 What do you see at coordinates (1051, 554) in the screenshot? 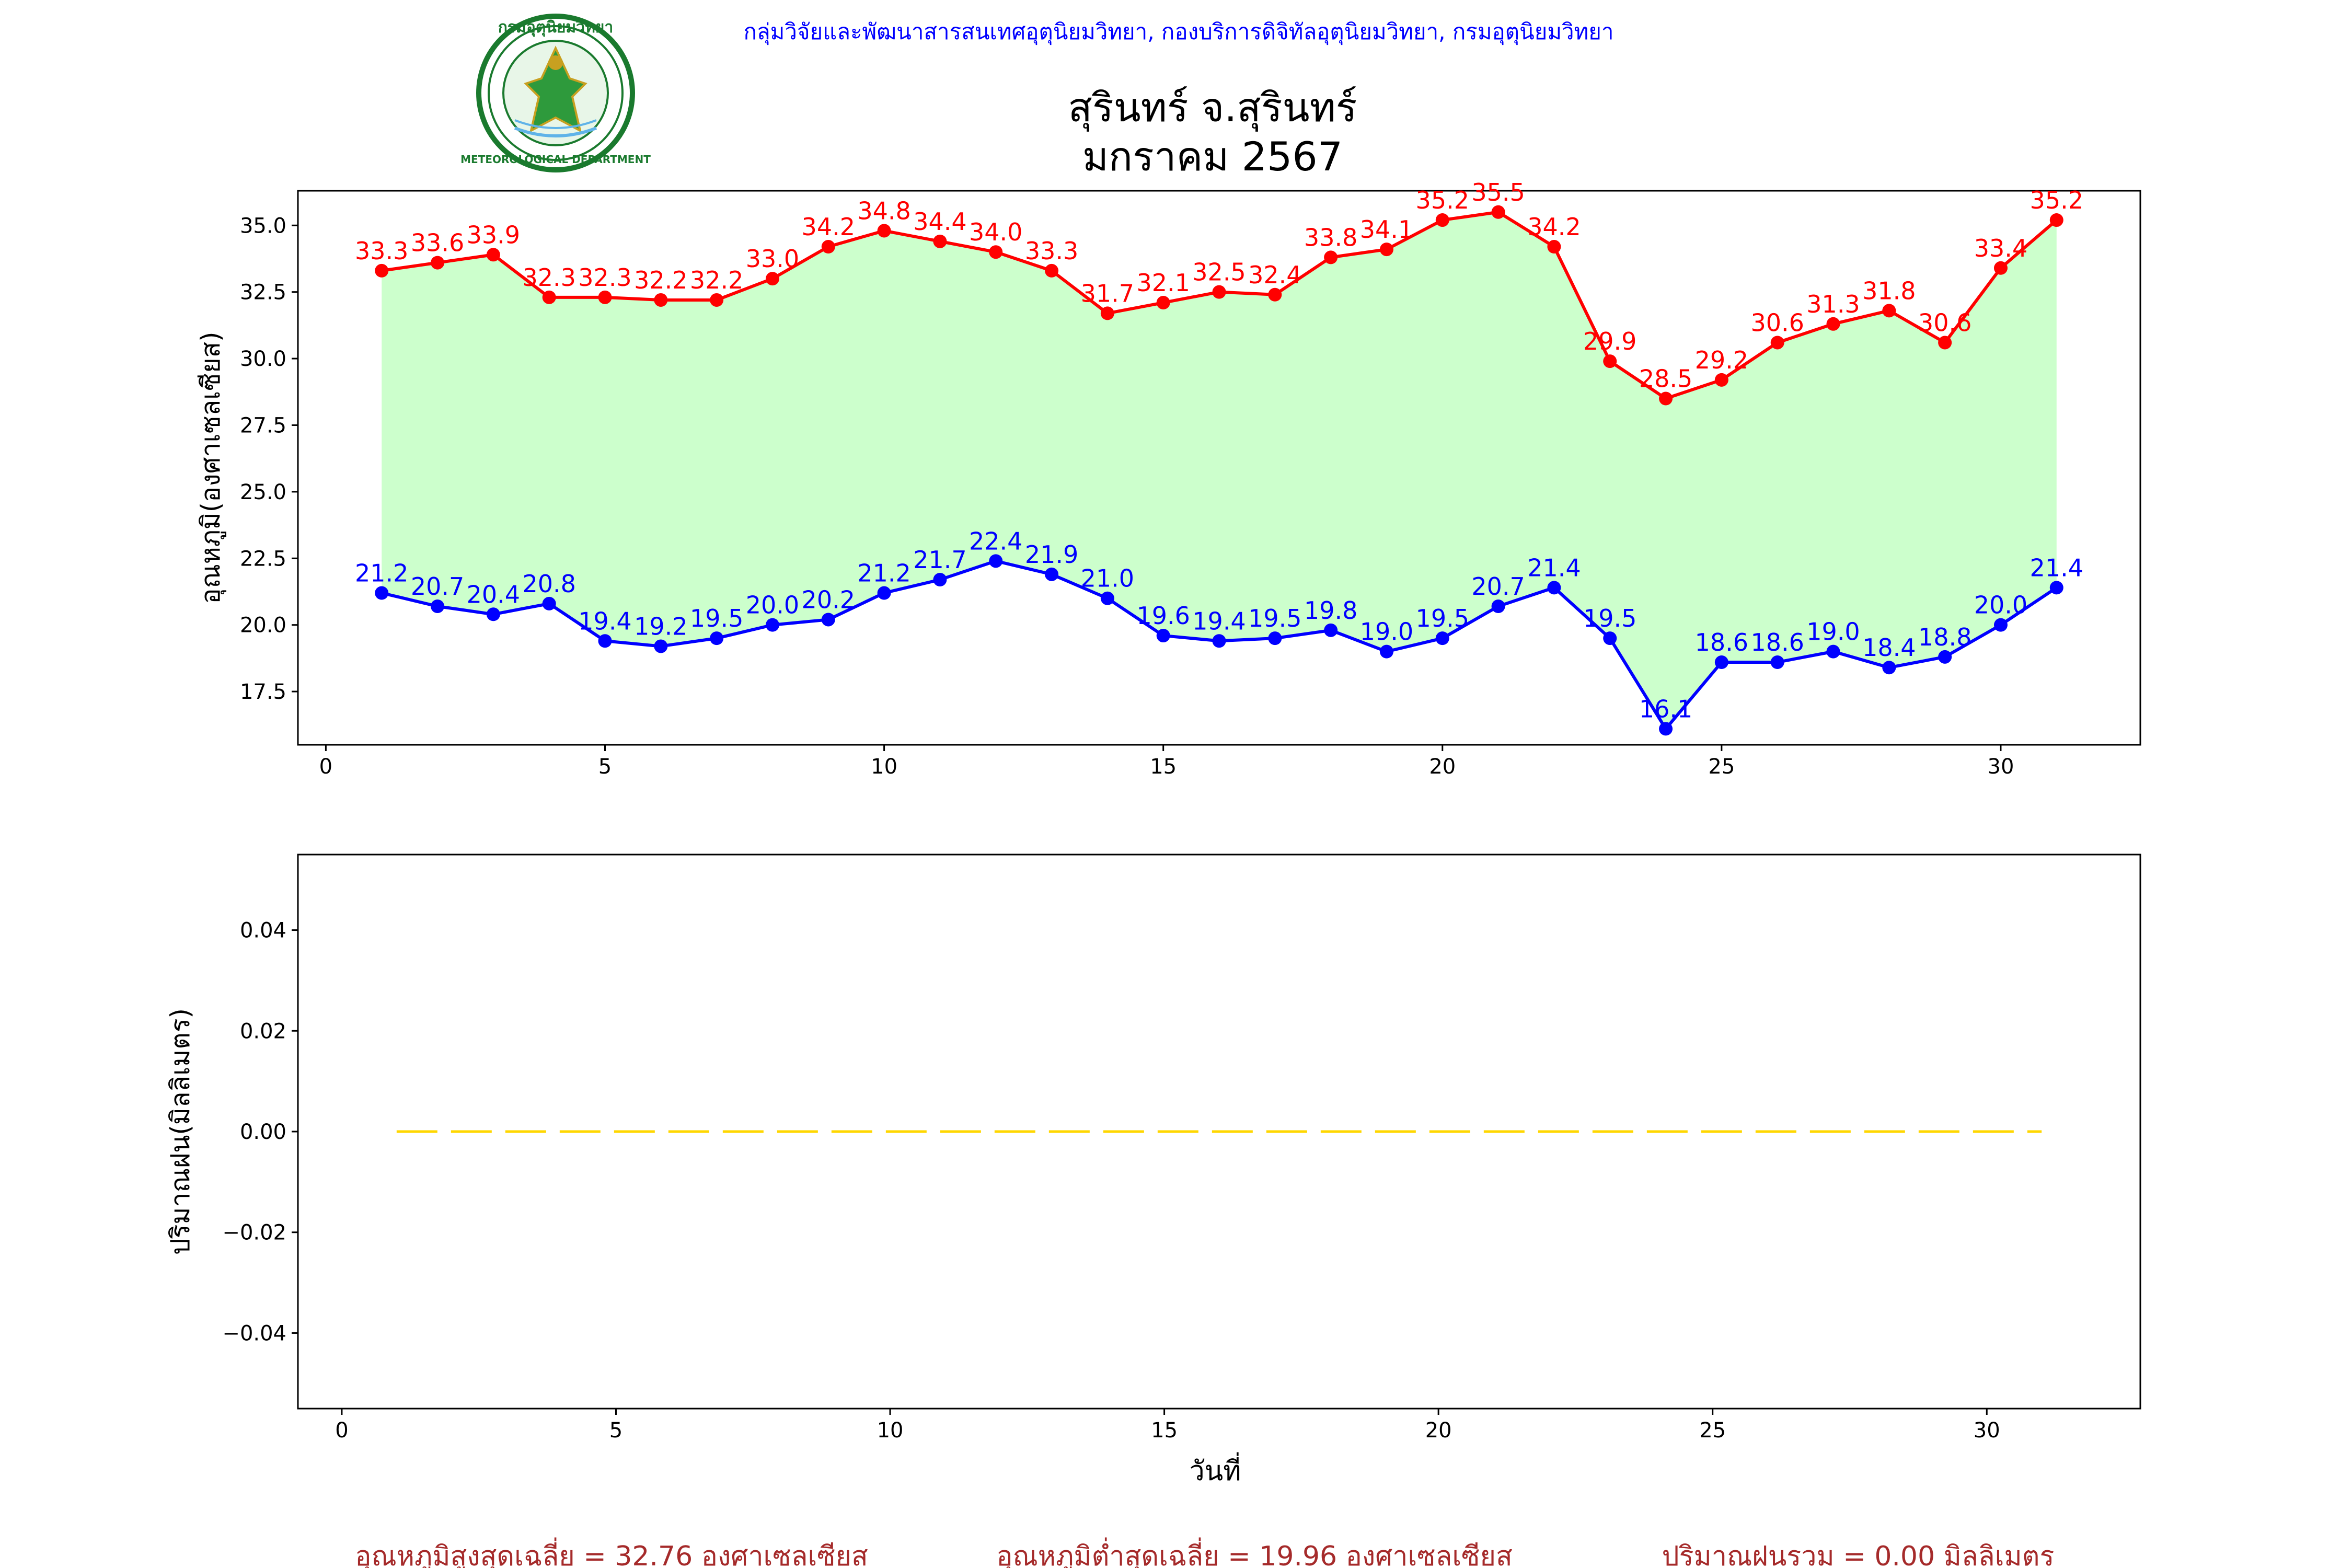
I see `min-temperature-data-label: 21.9` at bounding box center [1051, 554].